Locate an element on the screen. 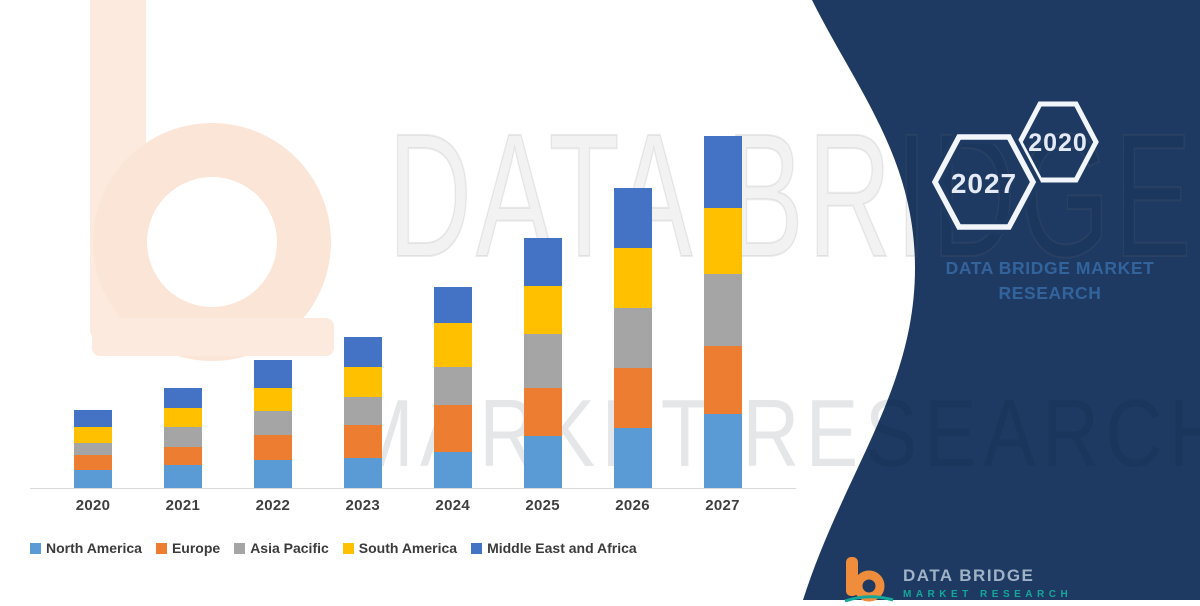 The width and height of the screenshot is (1200, 606). legend-label: North America is located at coordinates (94, 548).